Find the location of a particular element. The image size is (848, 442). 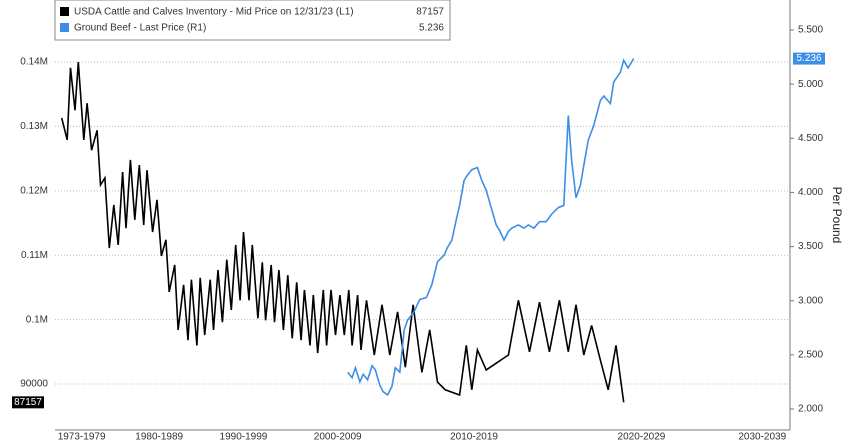

x-tick-label: 1990-1999 is located at coordinates (244, 437).